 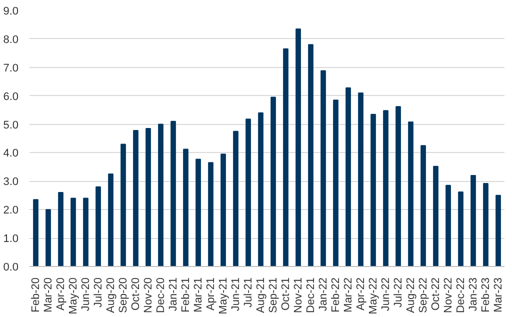 What do you see at coordinates (36, 294) in the screenshot?
I see `x-tick-label: Feb-20` at bounding box center [36, 294].